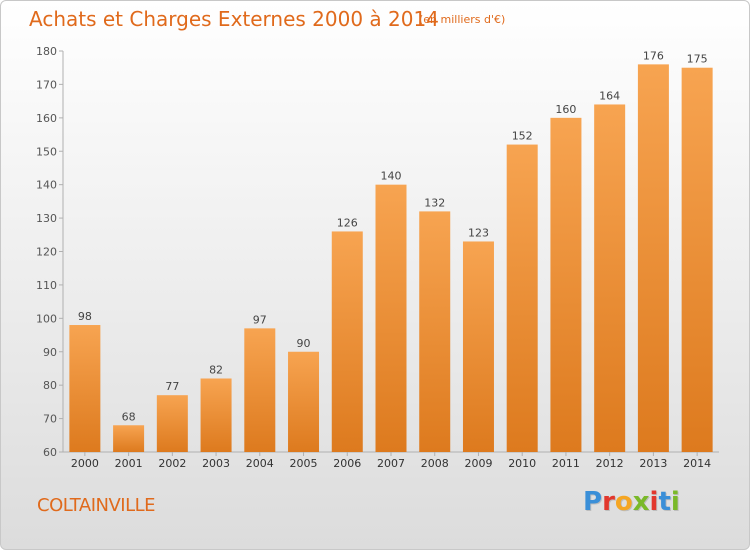 The image size is (750, 550). Describe the element at coordinates (641, 502) in the screenshot. I see `logo-letter: x` at that location.